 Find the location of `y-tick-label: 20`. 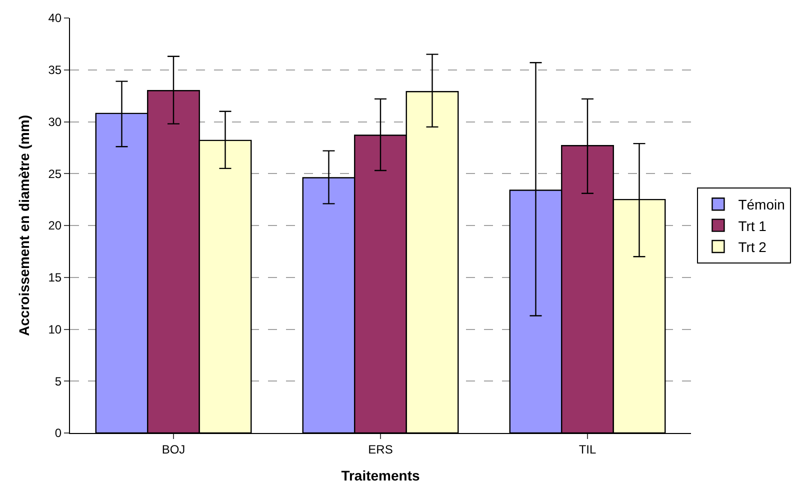

y-tick-label: 20 is located at coordinates (55, 225).